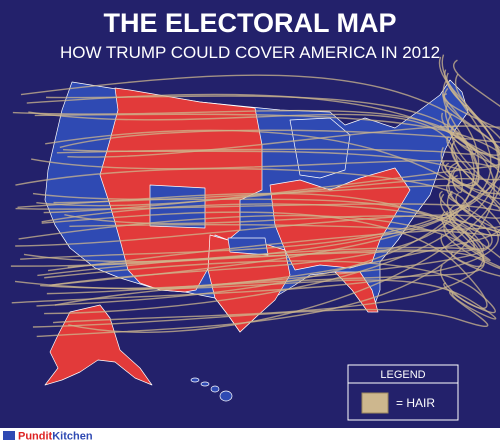 The image size is (500, 443). I want to click on legend-title: LEGEND, so click(402, 375).